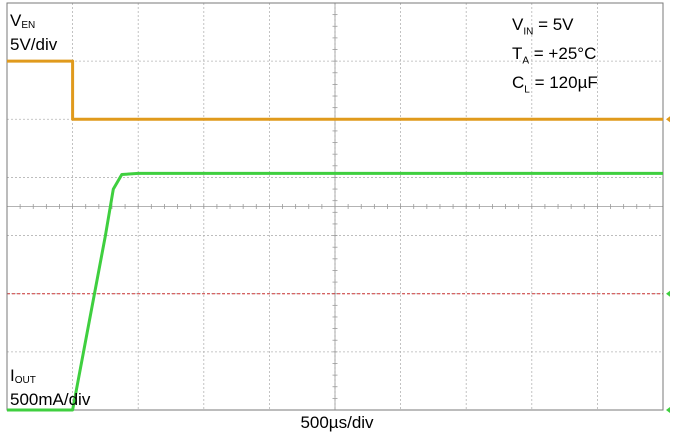 This screenshot has width=674, height=440. Describe the element at coordinates (668, 410) in the screenshot. I see `iout-ground-marker` at that location.